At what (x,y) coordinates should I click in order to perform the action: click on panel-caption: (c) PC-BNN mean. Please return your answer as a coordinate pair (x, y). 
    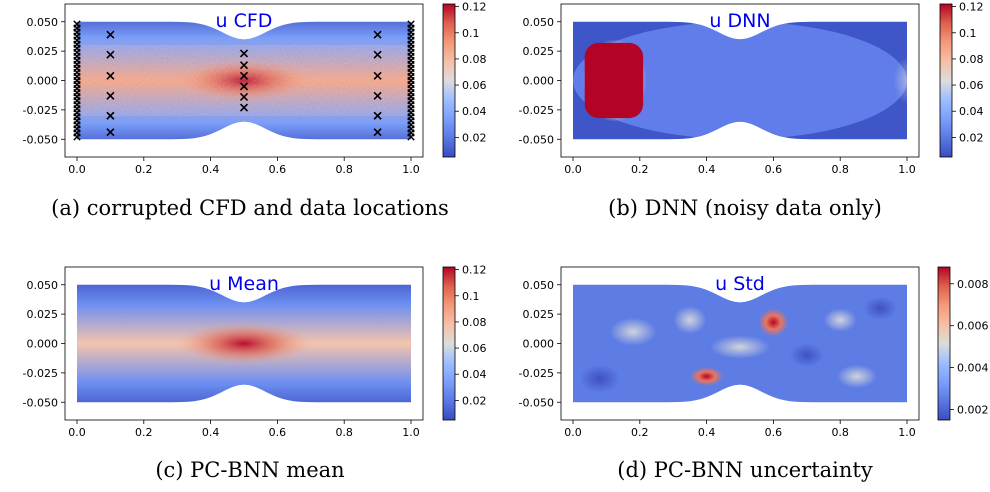
    Looking at the image, I should click on (249, 470).